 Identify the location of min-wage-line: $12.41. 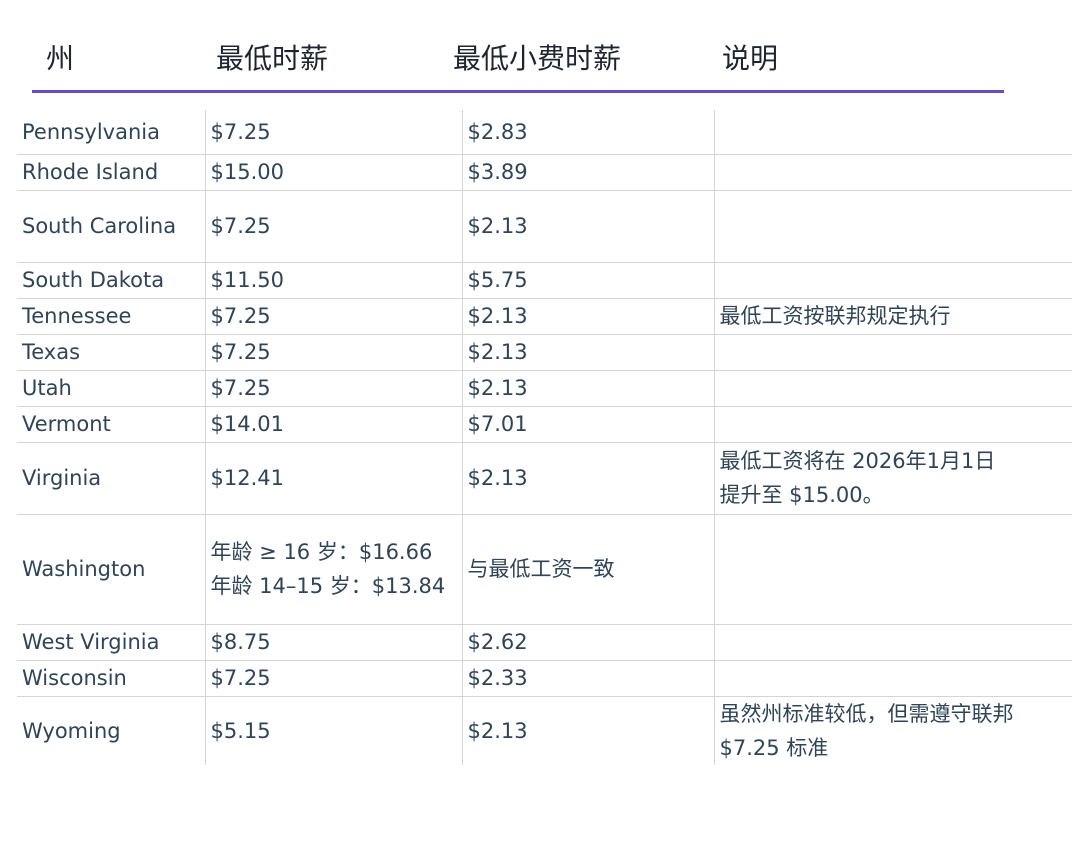
(247, 478).